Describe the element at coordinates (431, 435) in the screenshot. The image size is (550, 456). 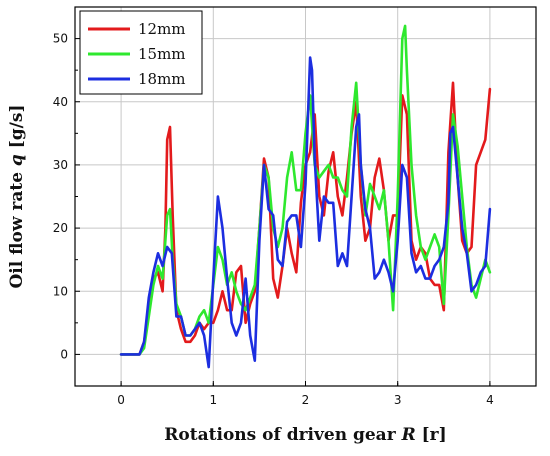
I see `x-axis-title-unit: [r]` at that location.